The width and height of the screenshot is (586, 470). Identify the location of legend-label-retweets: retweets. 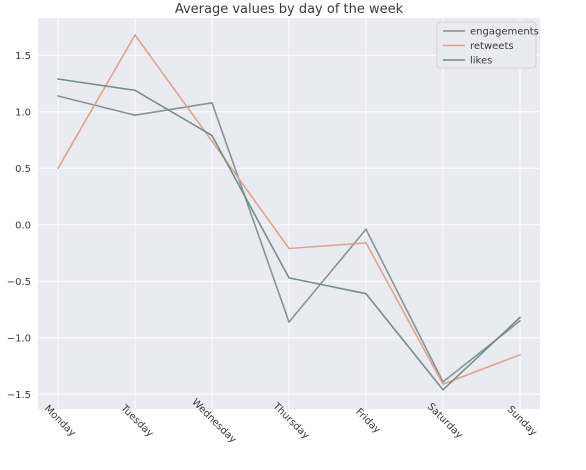
(492, 46).